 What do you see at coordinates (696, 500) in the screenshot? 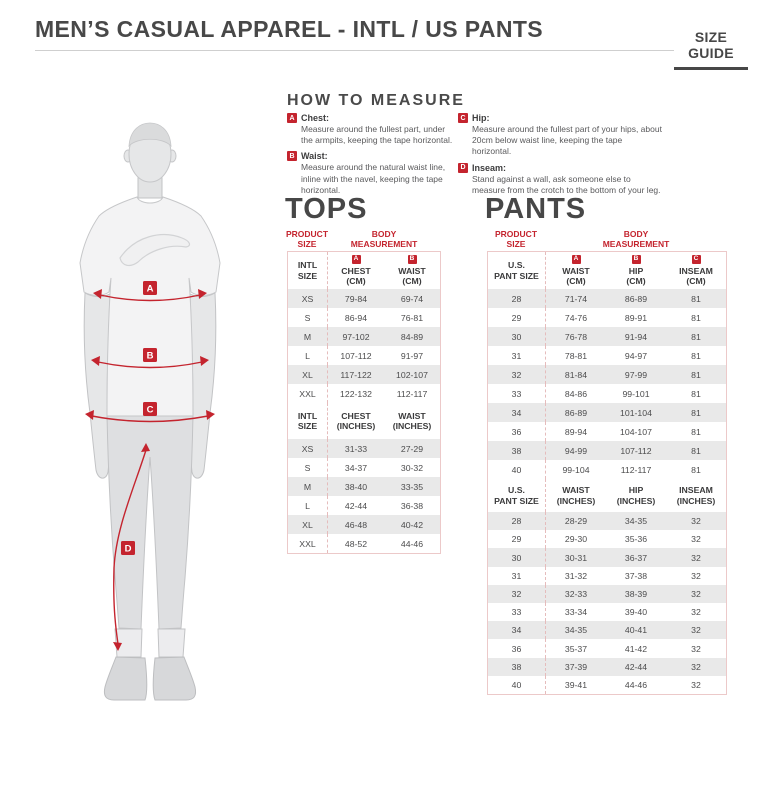
I see `column-header-line: (INCHES)` at bounding box center [696, 500].